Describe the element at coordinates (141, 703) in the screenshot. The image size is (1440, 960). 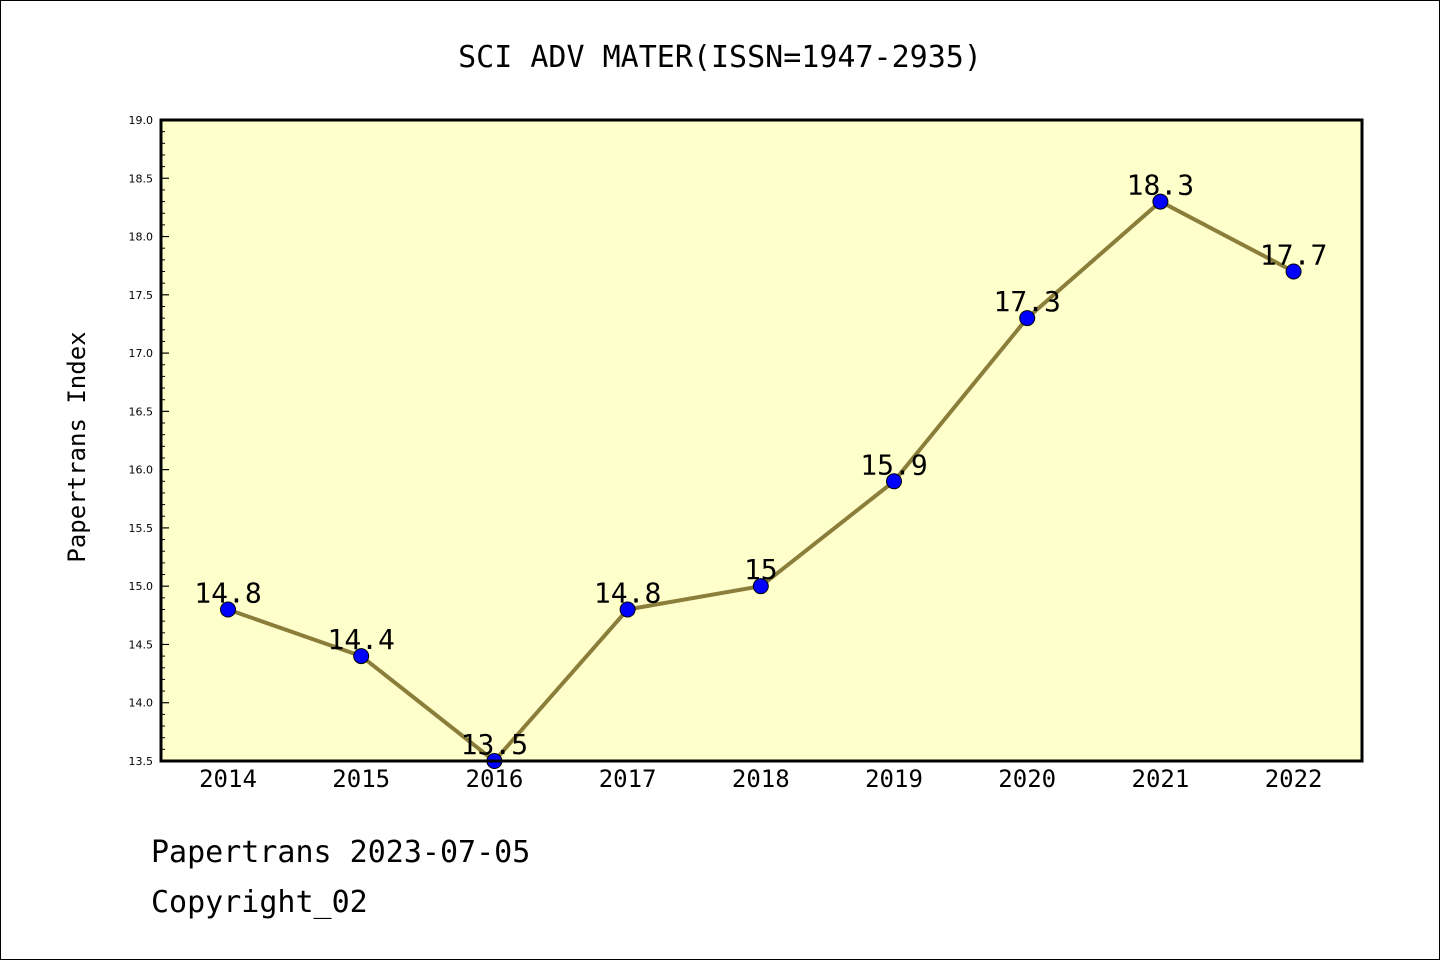
I see `y-tick-label: 14.0` at that location.